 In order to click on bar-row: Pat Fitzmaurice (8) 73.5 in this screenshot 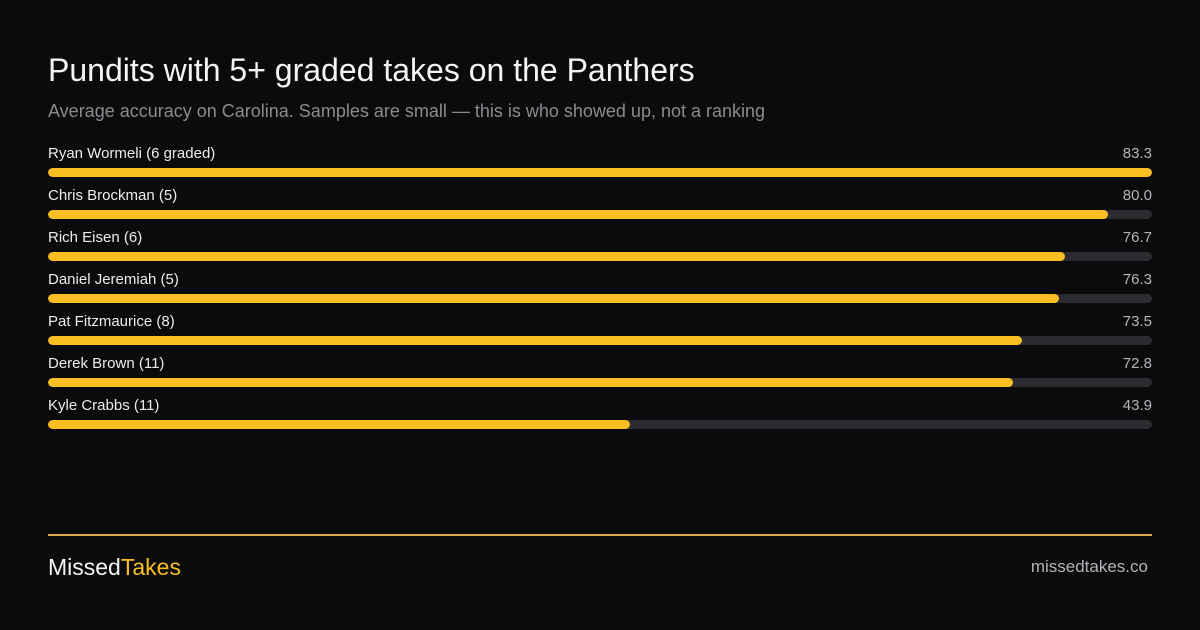, I will do `click(600, 331)`.